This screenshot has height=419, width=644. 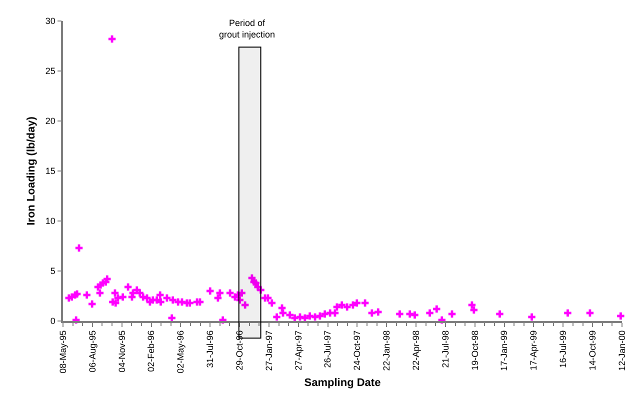 What do you see at coordinates (415, 350) in the screenshot?
I see `x-tick-label: 22-Apr-98` at bounding box center [415, 350].